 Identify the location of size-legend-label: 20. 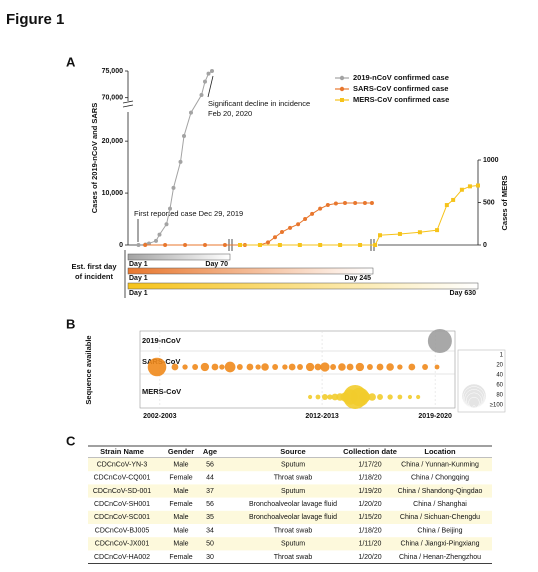
(499, 366).